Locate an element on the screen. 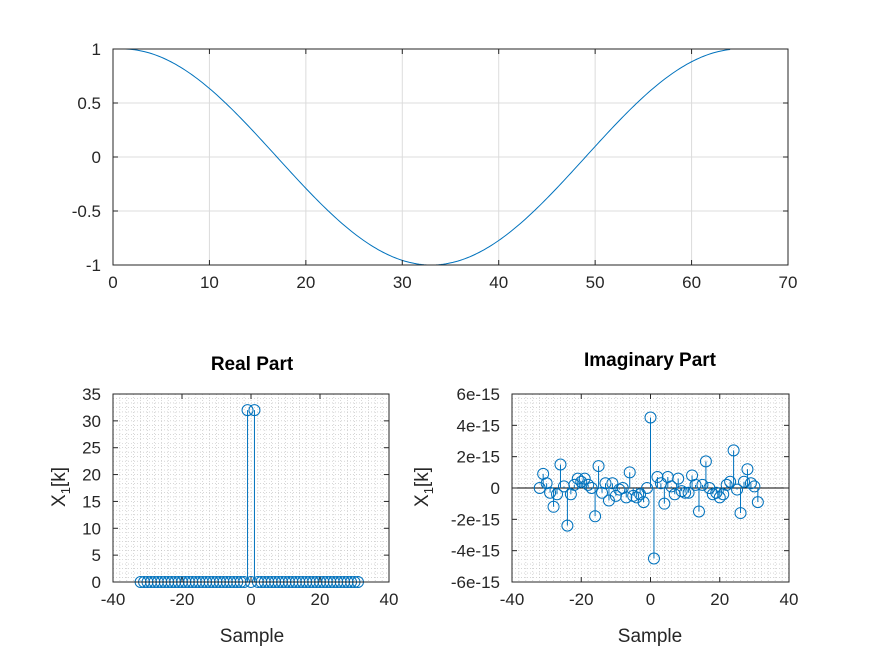 This screenshot has height=654, width=872. y-tick-label: 15 is located at coordinates (91, 501).